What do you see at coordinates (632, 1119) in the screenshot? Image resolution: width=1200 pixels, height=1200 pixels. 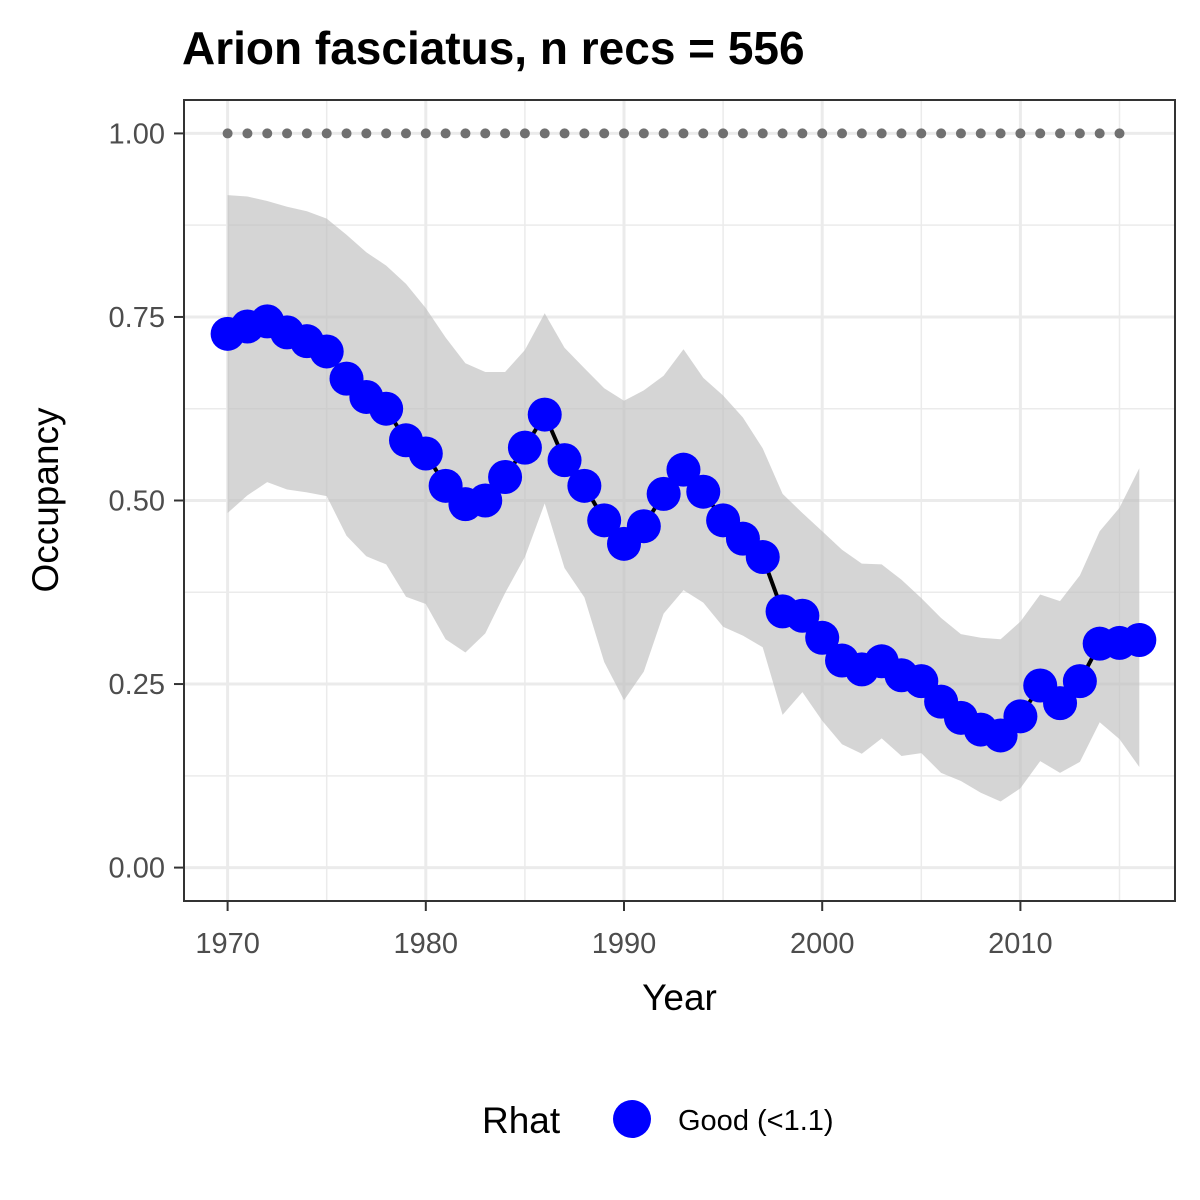 I see `legend-key-good` at bounding box center [632, 1119].